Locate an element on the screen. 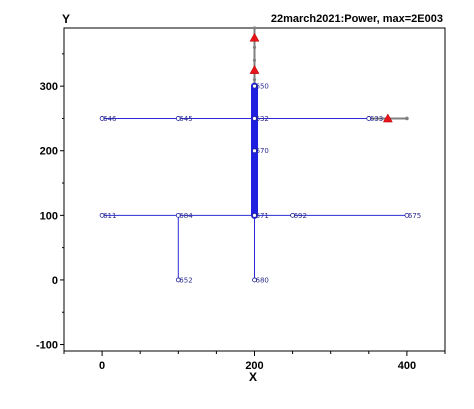  x-axis-title: X is located at coordinates (253, 377).